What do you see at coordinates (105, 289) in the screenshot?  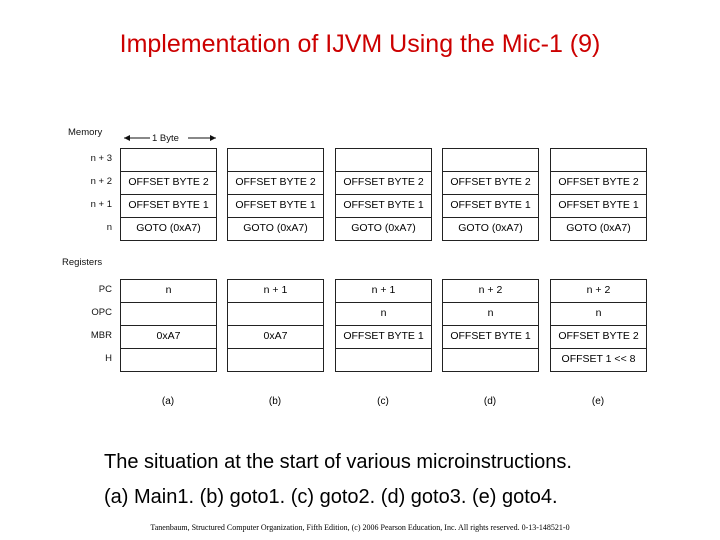 I see `register-row-label: PC` at bounding box center [105, 289].